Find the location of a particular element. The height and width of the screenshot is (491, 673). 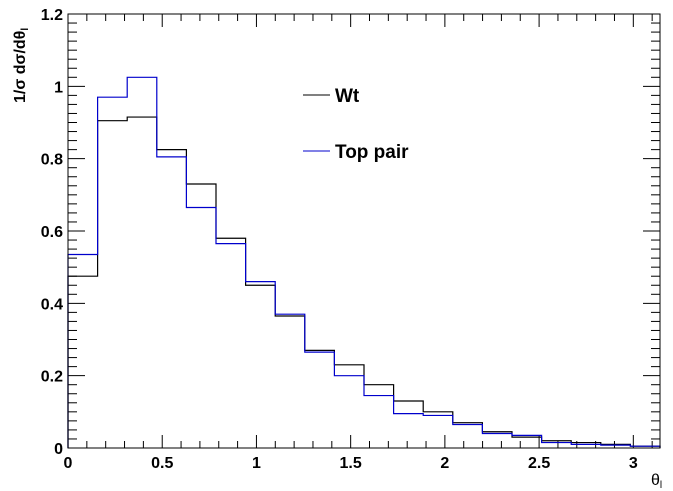

legend-label-wt: Wt is located at coordinates (347, 96).